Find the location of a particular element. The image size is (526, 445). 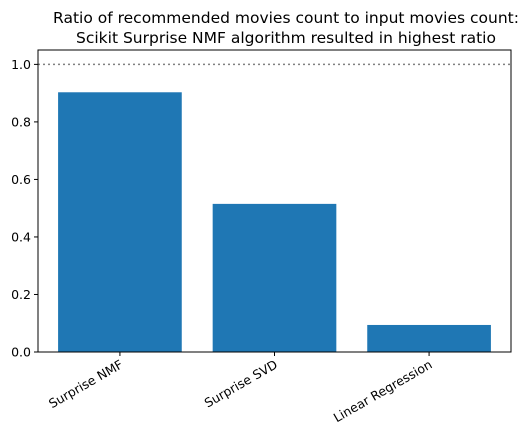

bar-linear-regression is located at coordinates (429, 338).